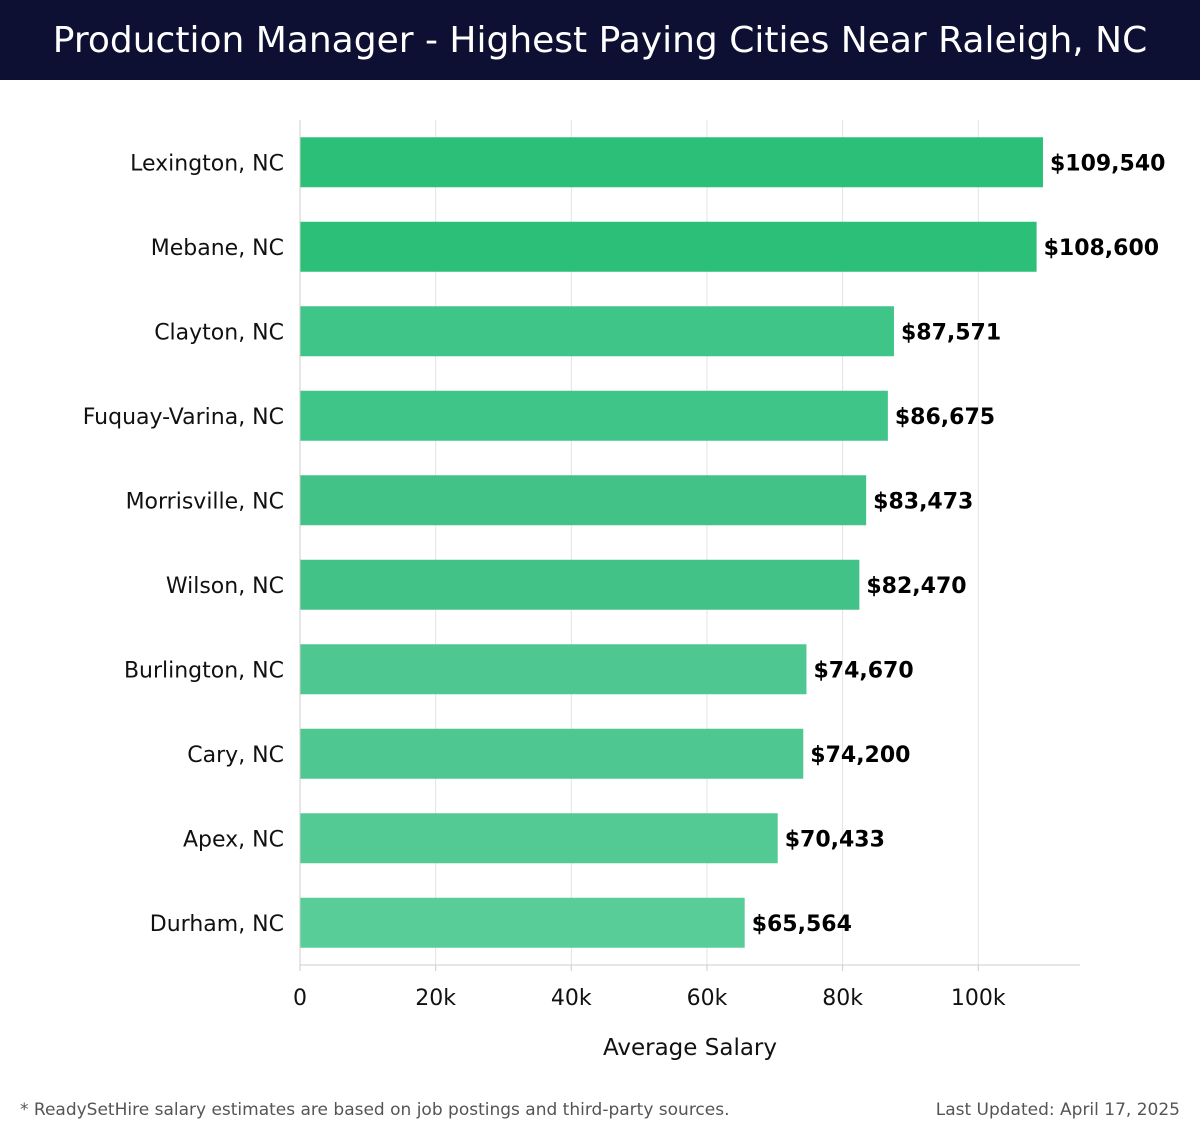 This screenshot has height=1140, width=1200. What do you see at coordinates (860, 755) in the screenshot?
I see `value-label: $74,200` at bounding box center [860, 755].